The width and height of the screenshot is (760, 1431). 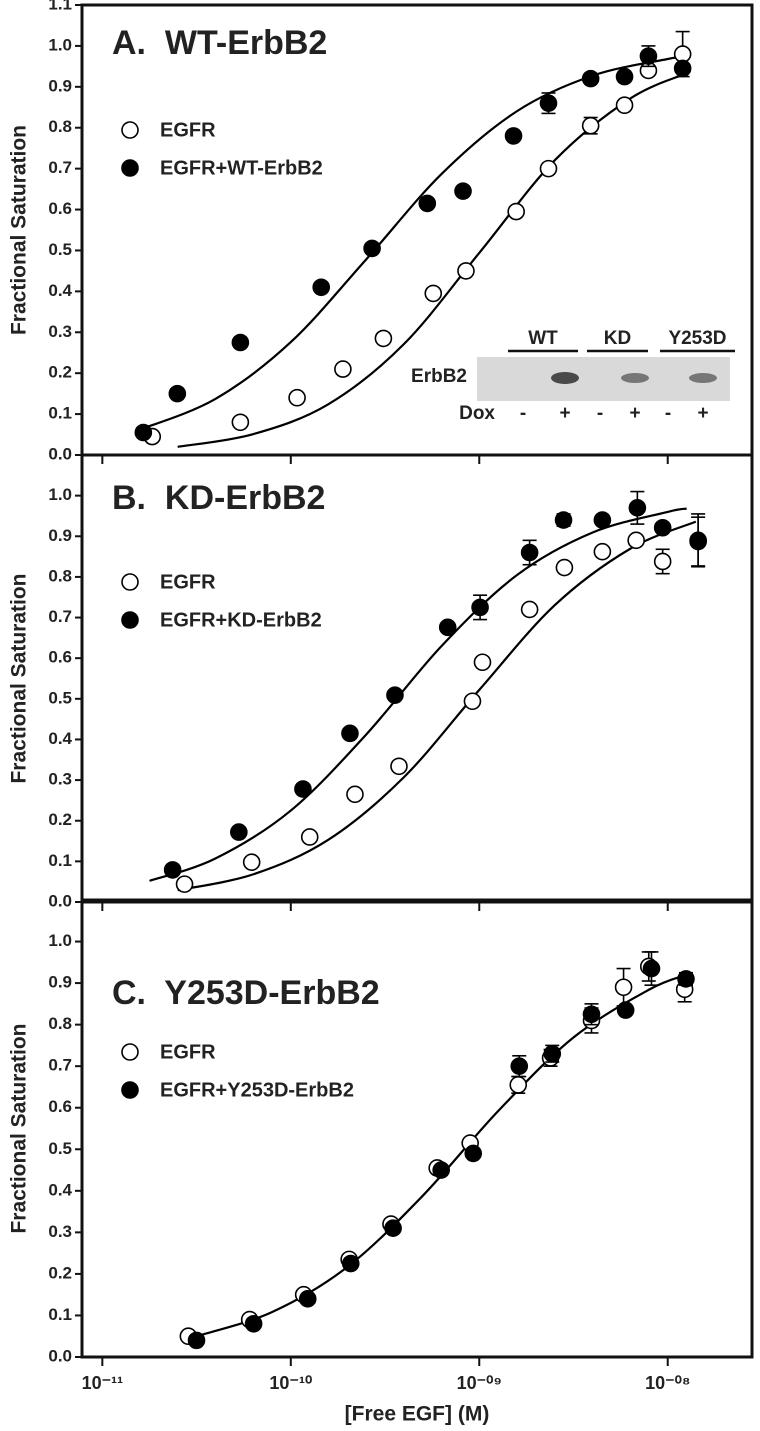 What do you see at coordinates (103, 1383) in the screenshot?
I see `x-tick-label: 10⁻¹¹` at bounding box center [103, 1383].